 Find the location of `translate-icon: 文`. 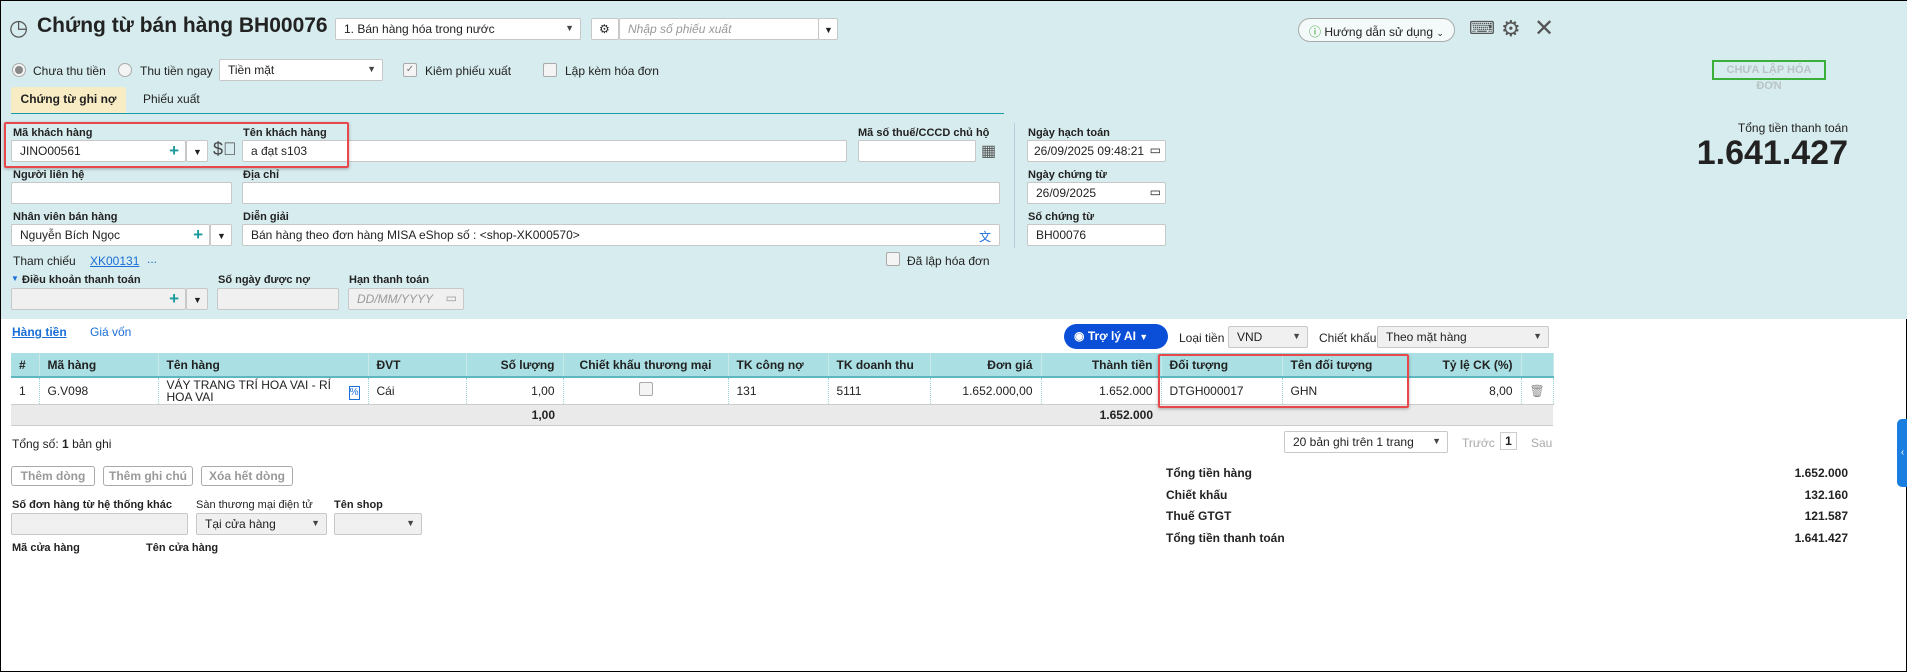

translate-icon: 文 is located at coordinates (984, 237).